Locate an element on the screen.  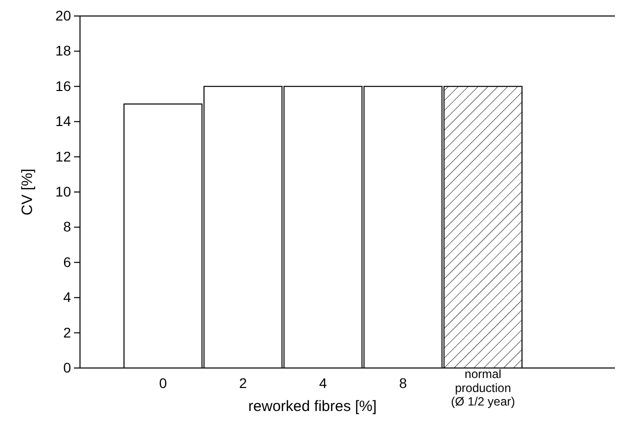
y-tick-label: 6 is located at coordinates (67, 262).